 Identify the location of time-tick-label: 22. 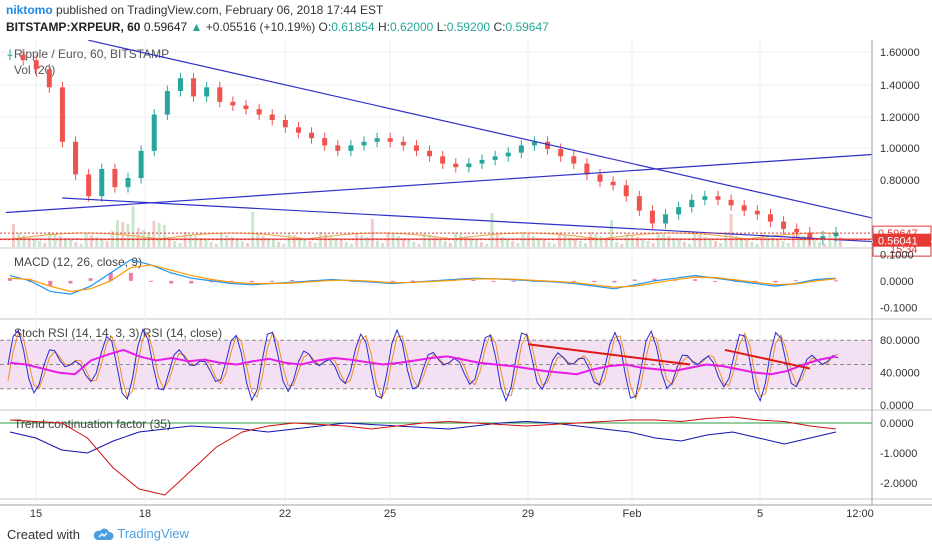
(285, 514).